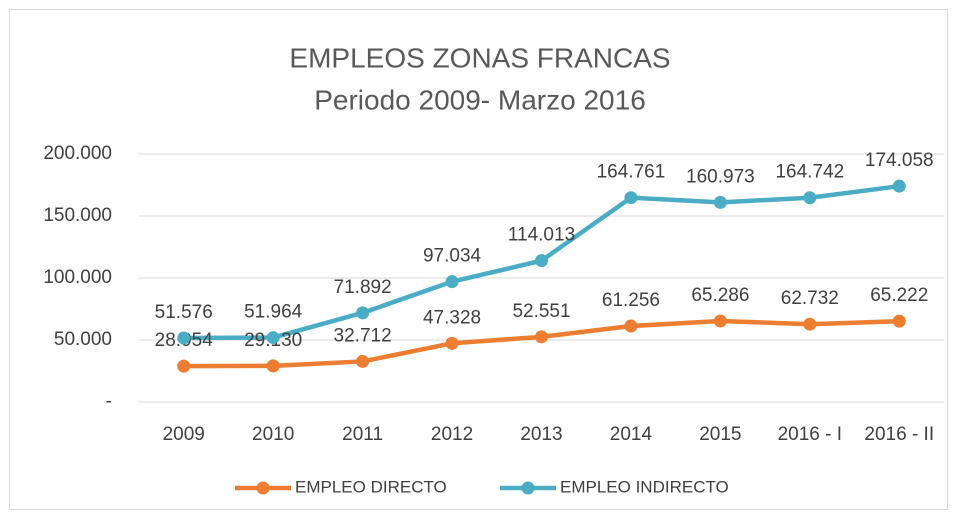  What do you see at coordinates (452, 317) in the screenshot?
I see `data-label: 47.328` at bounding box center [452, 317].